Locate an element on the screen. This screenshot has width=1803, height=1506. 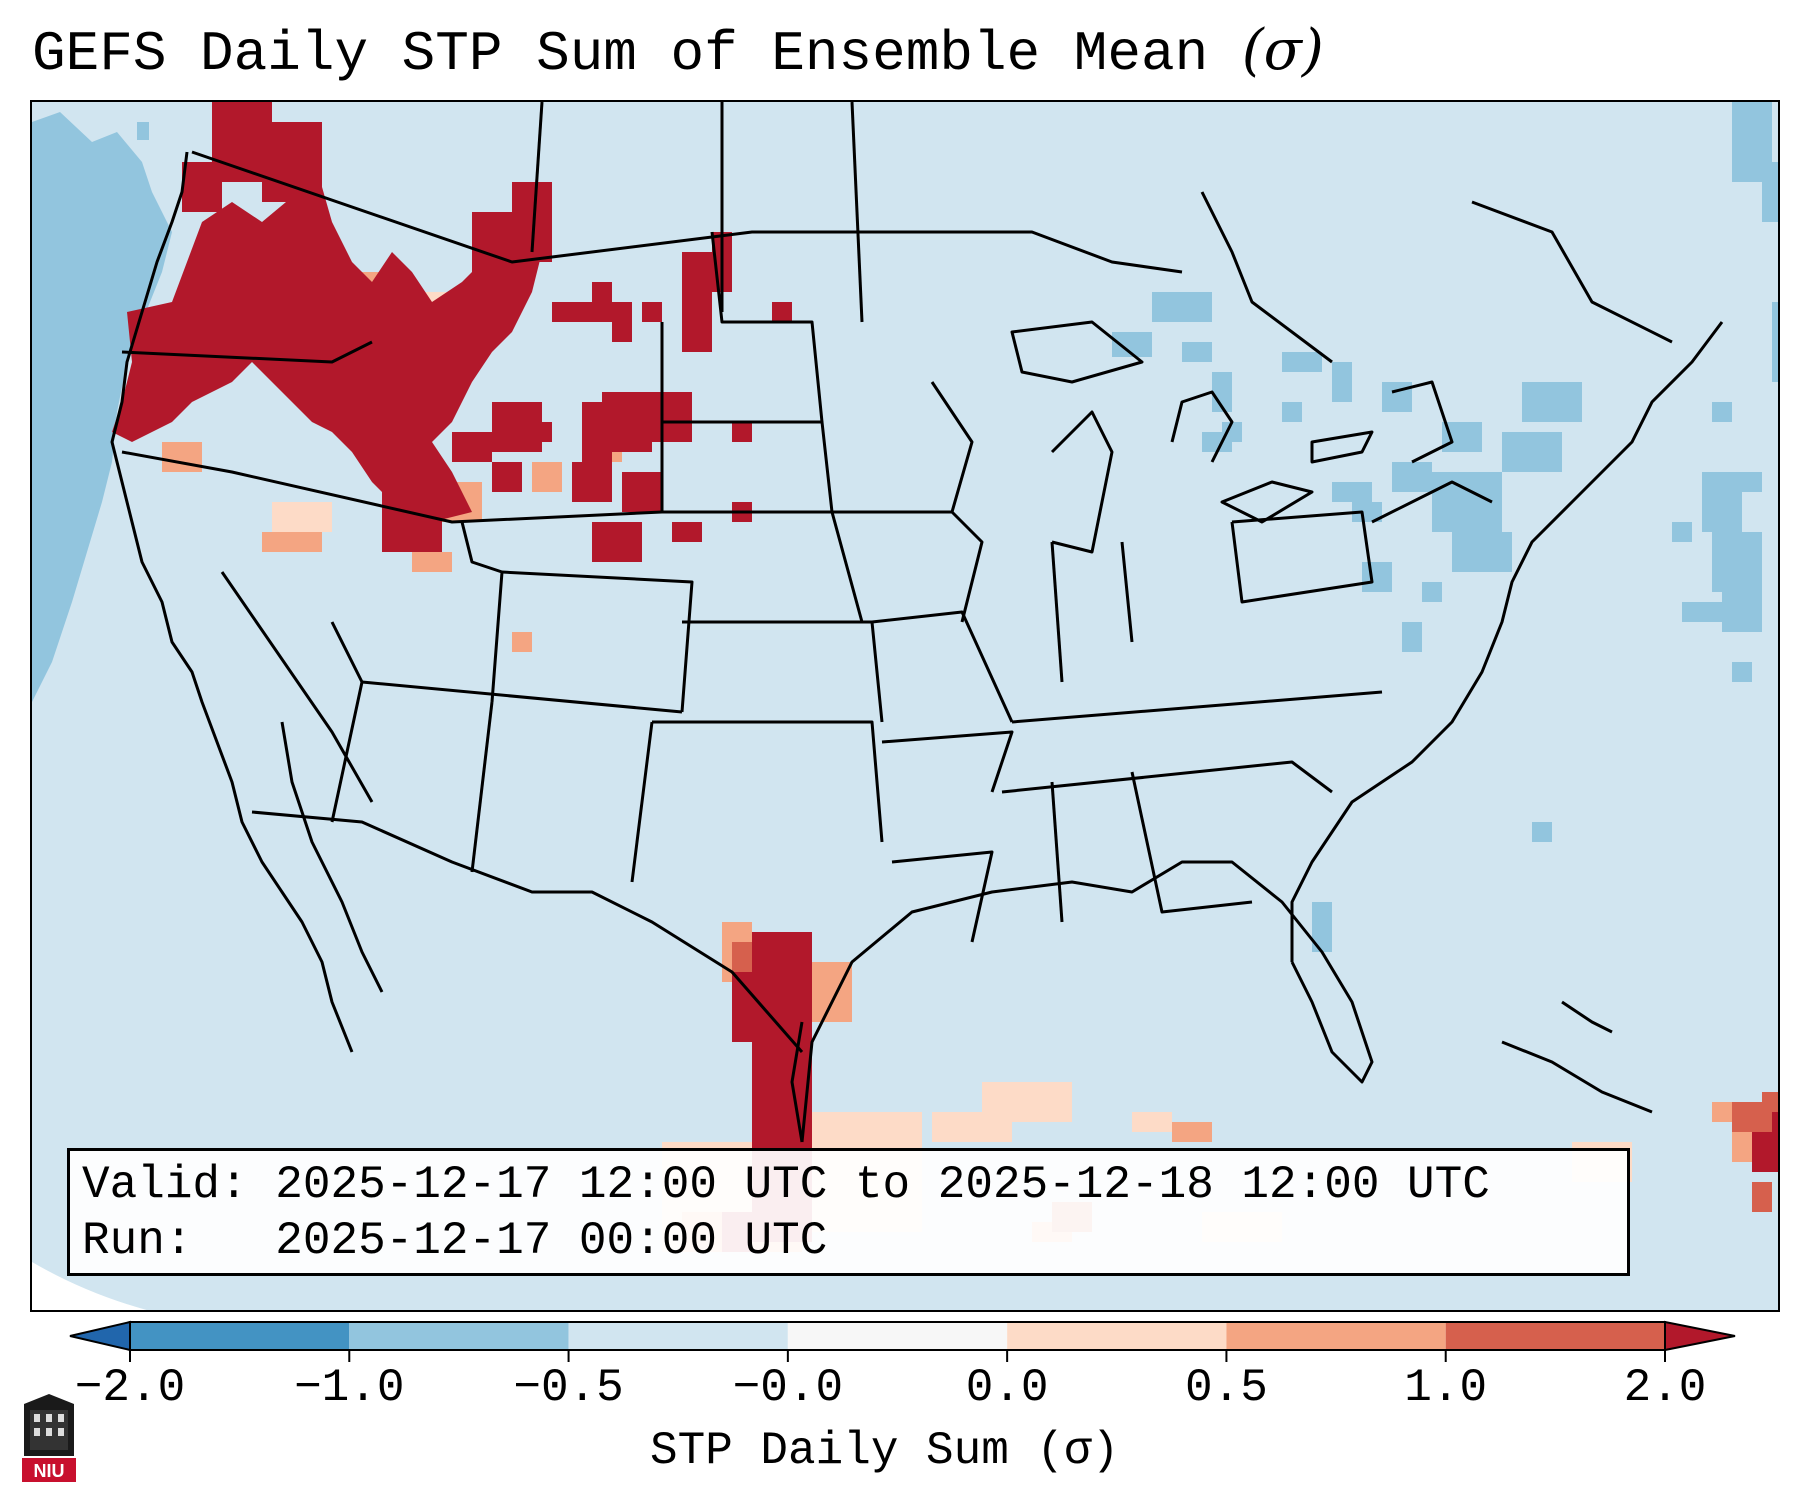
state-line-vt-nh is located at coordinates (1422, 422).